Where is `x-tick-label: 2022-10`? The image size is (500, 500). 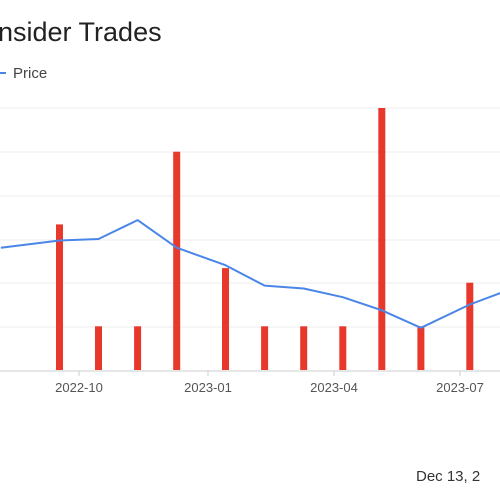
x-tick-label: 2022-10 is located at coordinates (79, 387).